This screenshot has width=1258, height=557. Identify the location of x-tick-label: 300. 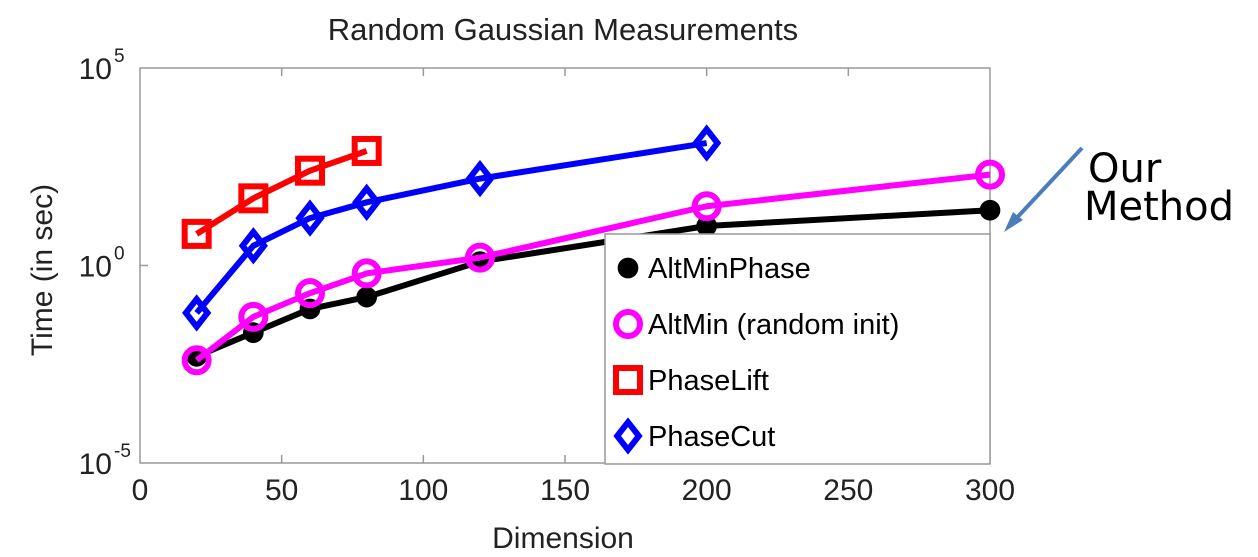
(990, 490).